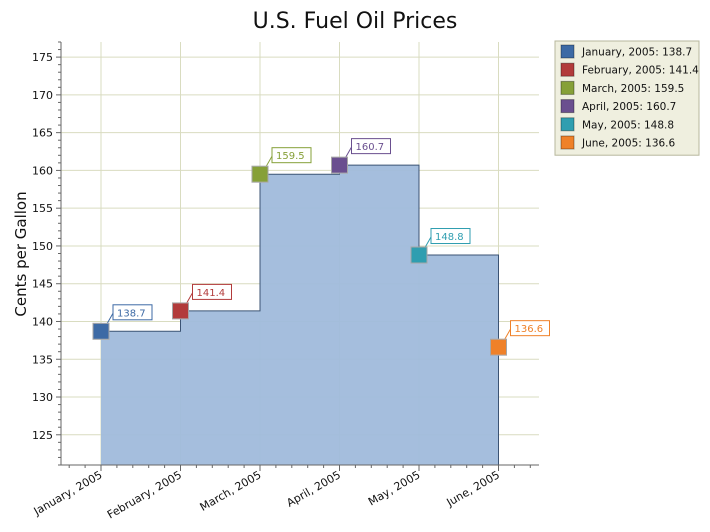 The image size is (710, 532). Describe the element at coordinates (144, 494) in the screenshot. I see `x-tick-label: February, 2005` at that location.